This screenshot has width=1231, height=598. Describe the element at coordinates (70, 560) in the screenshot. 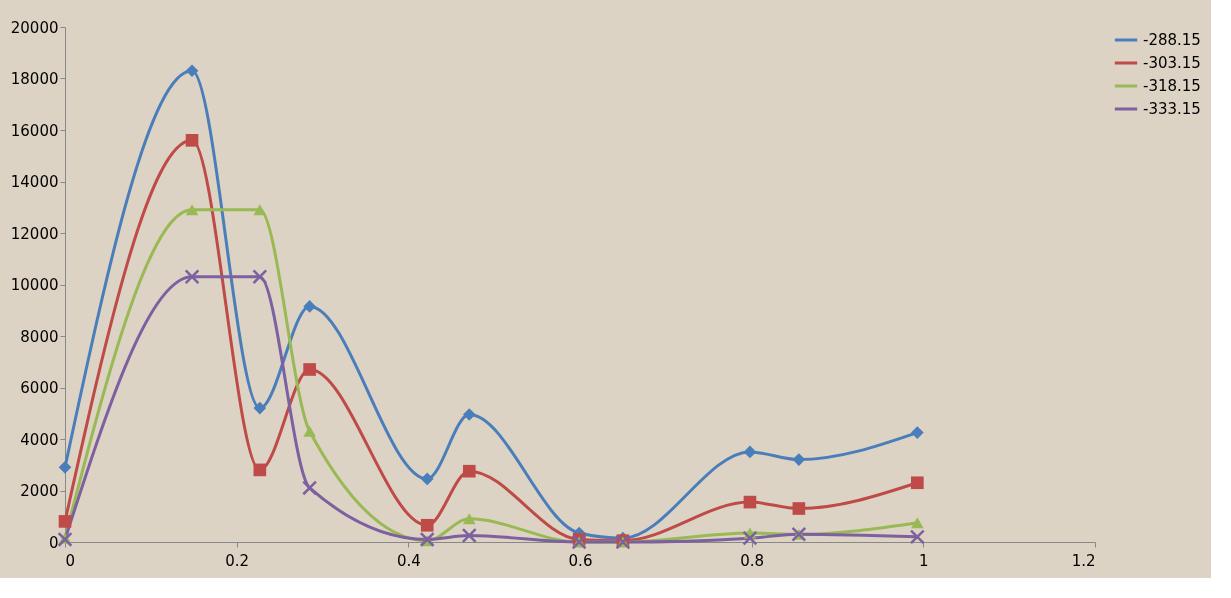

I see `x-tick-label: 0` at that location.